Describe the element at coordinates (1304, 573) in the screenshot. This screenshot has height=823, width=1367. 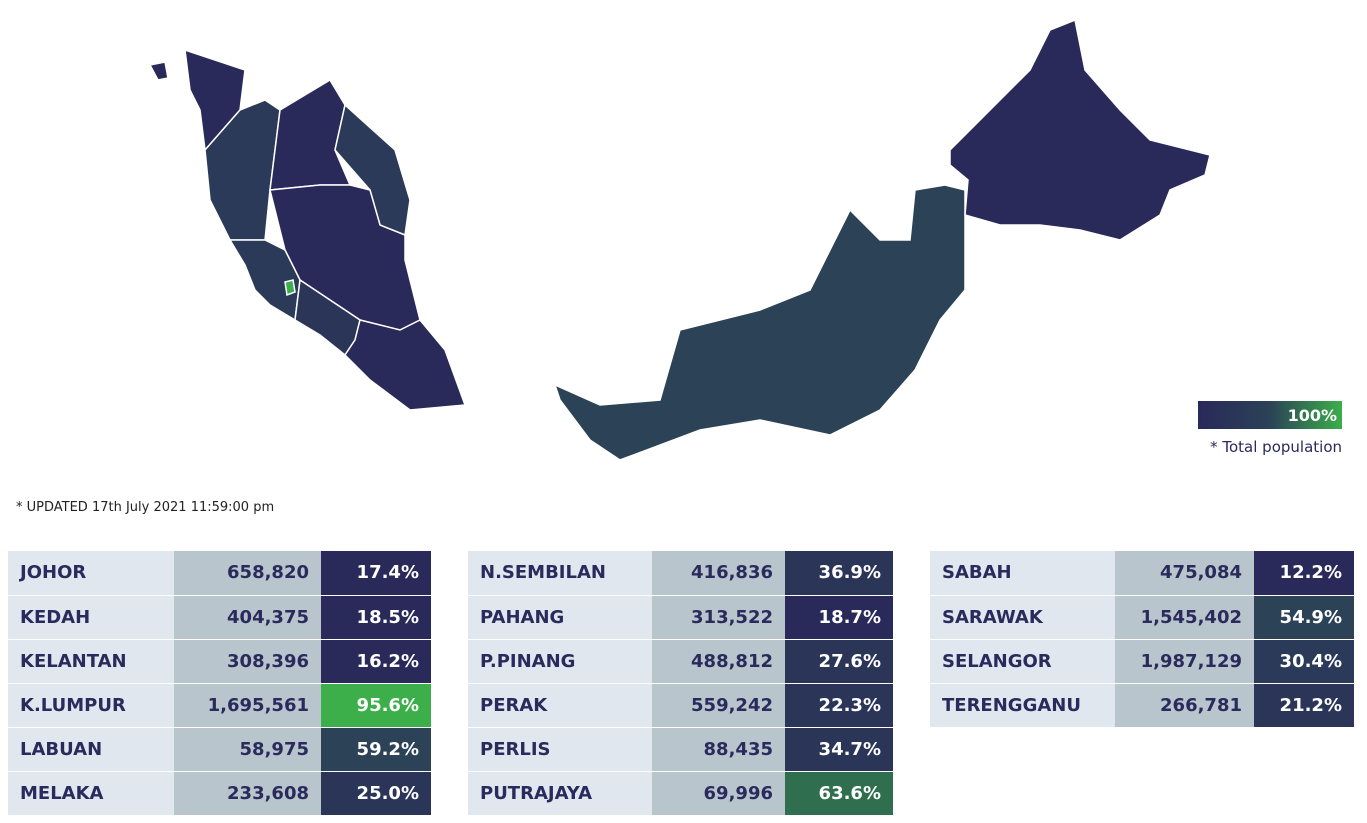
I see `vaccinated-percent: 12.2%` at that location.